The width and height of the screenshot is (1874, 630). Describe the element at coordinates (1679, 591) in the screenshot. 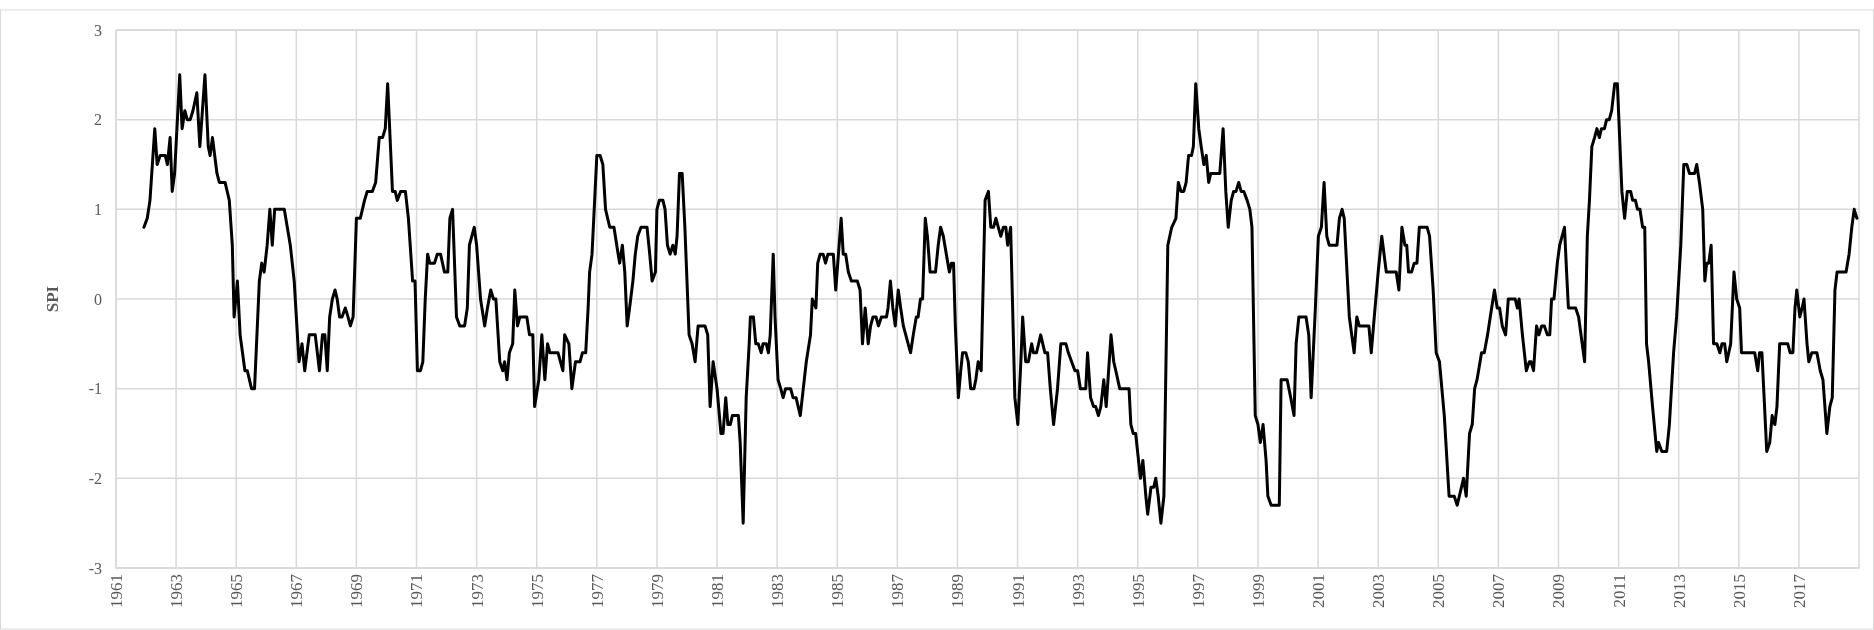

I see `x-tick-label: 2013` at that location.